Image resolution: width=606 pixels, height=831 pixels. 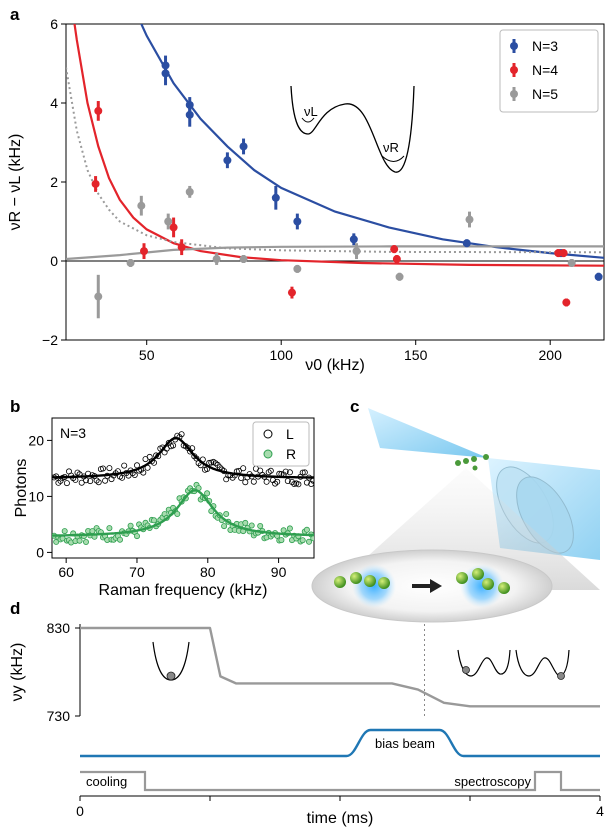 I want to click on spectroscopy-label: spectroscopy, so click(x=492, y=781).